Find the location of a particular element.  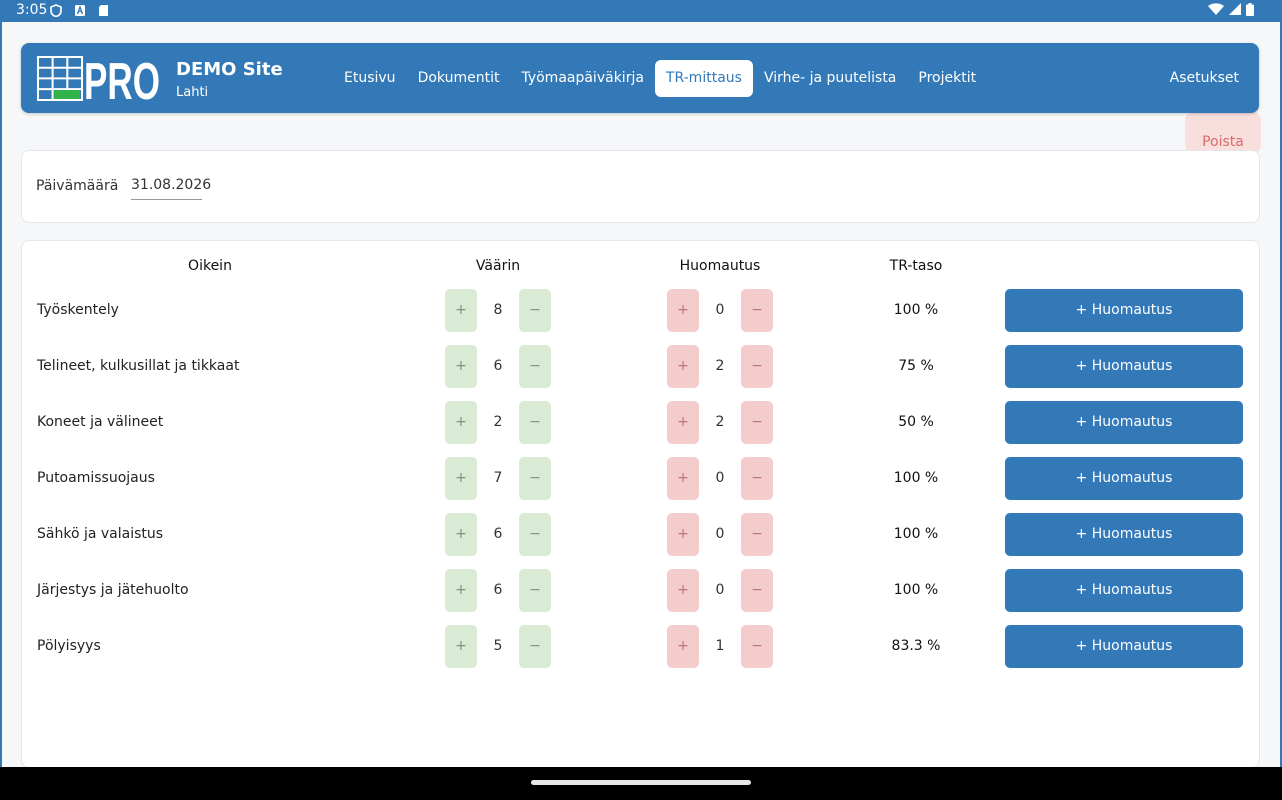

site-city: Lahti is located at coordinates (192, 92).